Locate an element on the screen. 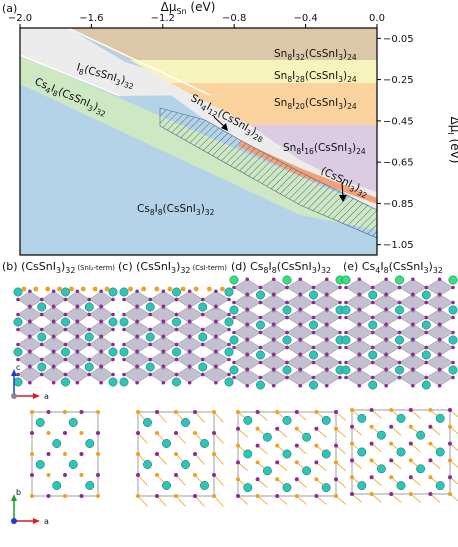  x-tick-label: −1.6 is located at coordinates (91, 18).